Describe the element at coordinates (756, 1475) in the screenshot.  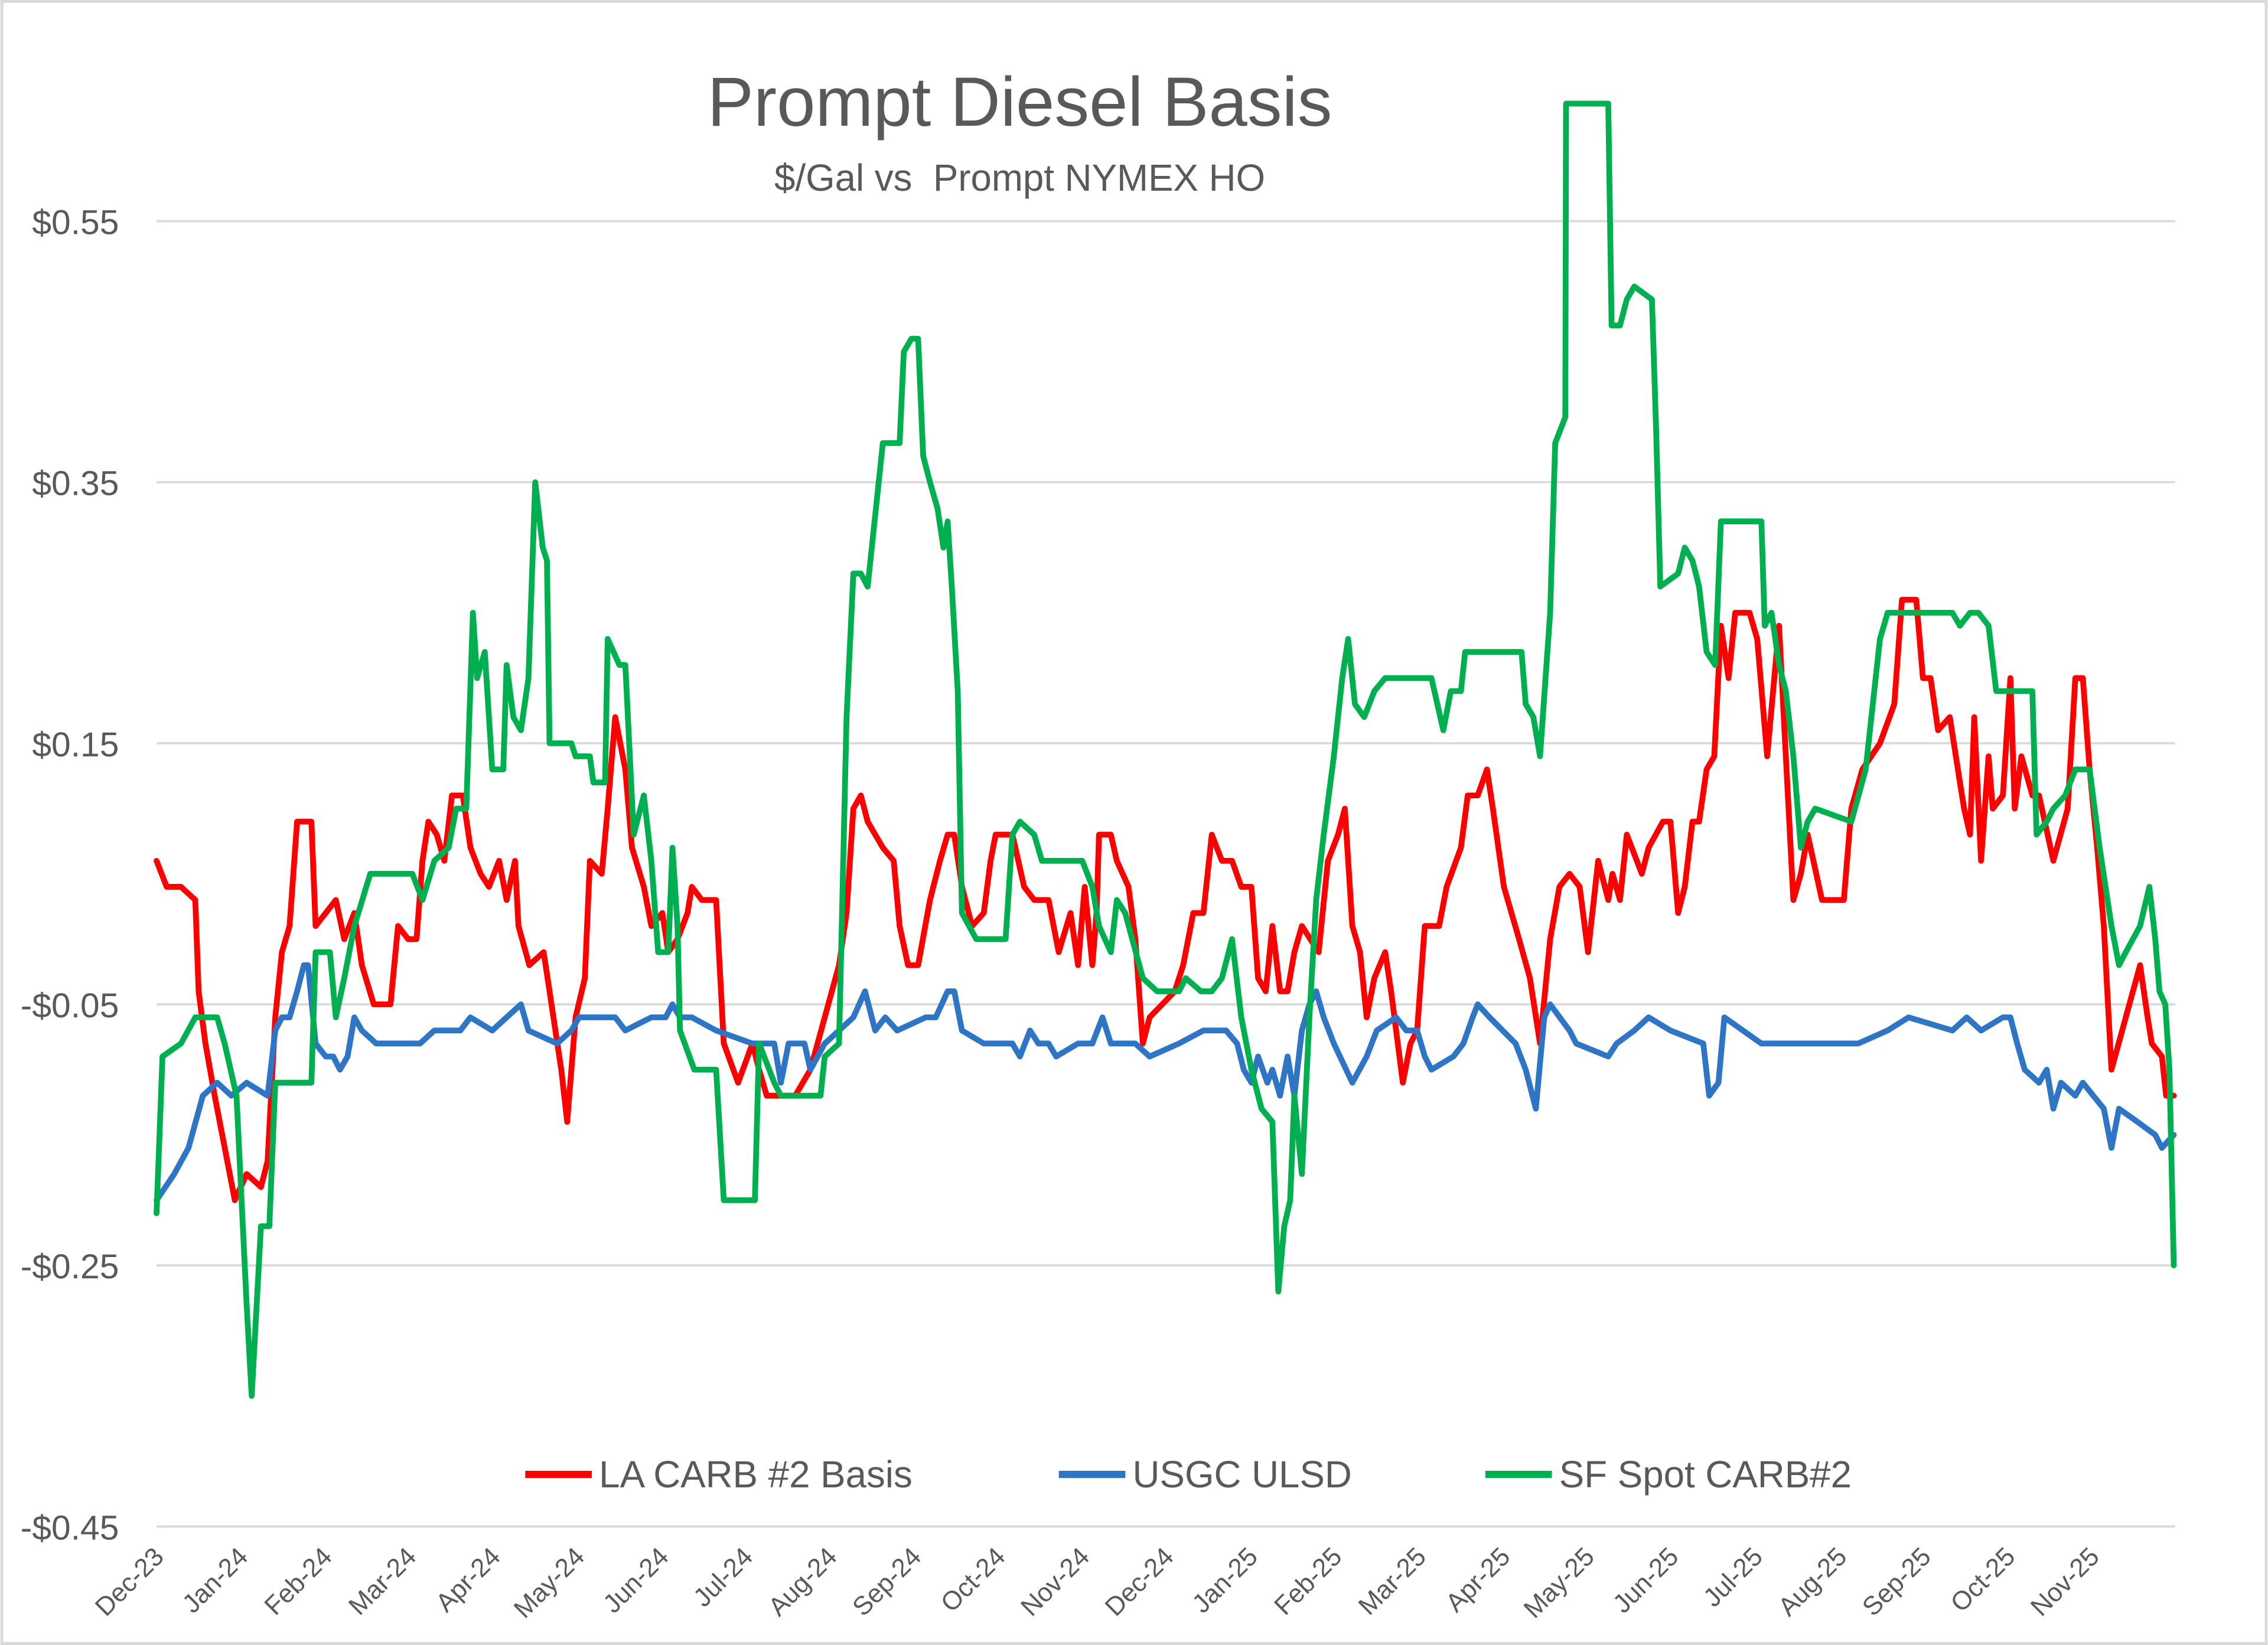
I see `legend-label: LA CARB #2 Basis` at that location.